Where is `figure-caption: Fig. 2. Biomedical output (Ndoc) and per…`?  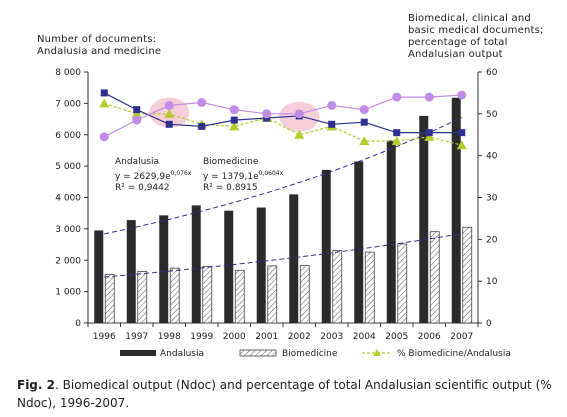
figure-caption: Fig. 2. Biomedical output (Ndoc) and per… is located at coordinates (289, 394).